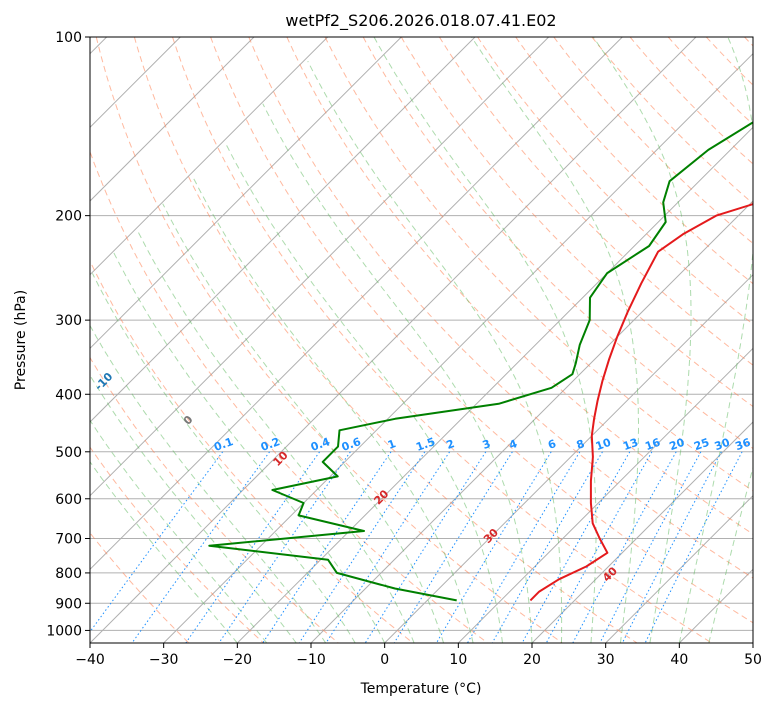 The height and width of the screenshot is (708, 775). What do you see at coordinates (64, 631) in the screenshot?
I see `y-tick-label: 1000` at bounding box center [64, 631].